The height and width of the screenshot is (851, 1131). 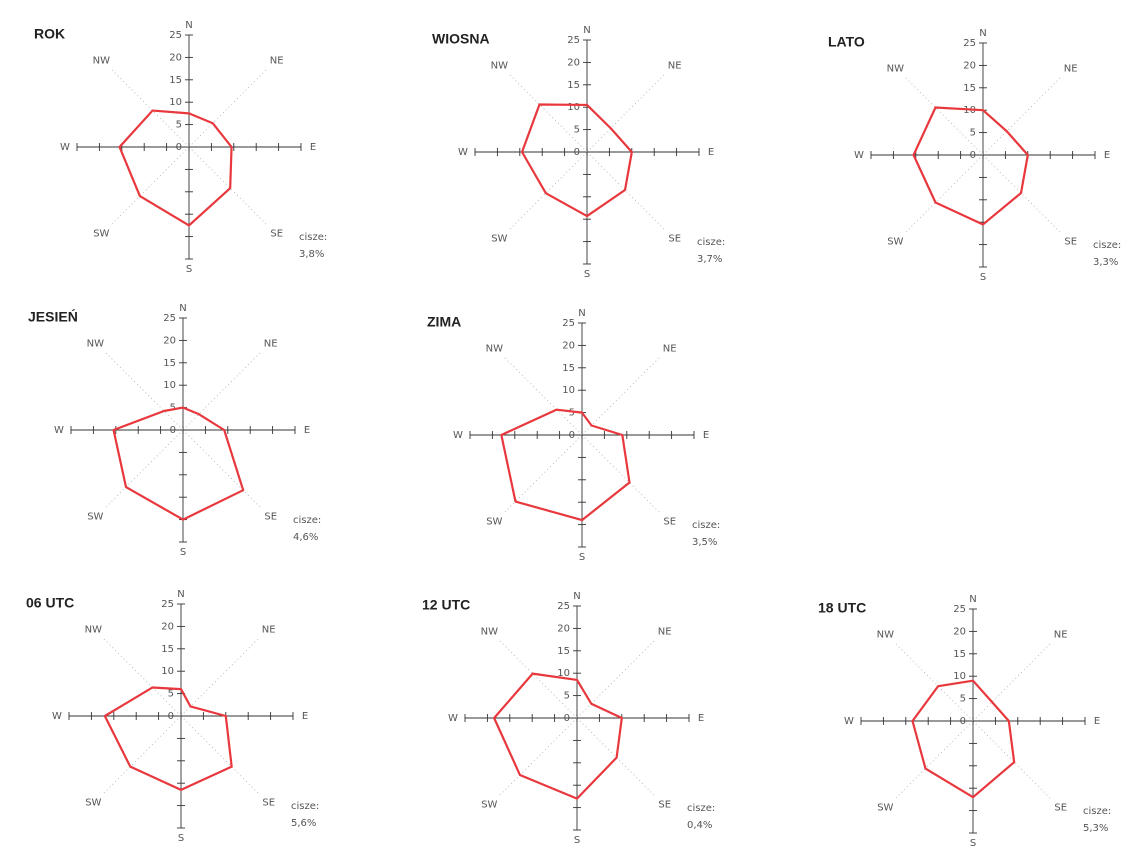 What do you see at coordinates (1095, 828) in the screenshot?
I see `calm-value: 5,3%` at bounding box center [1095, 828].